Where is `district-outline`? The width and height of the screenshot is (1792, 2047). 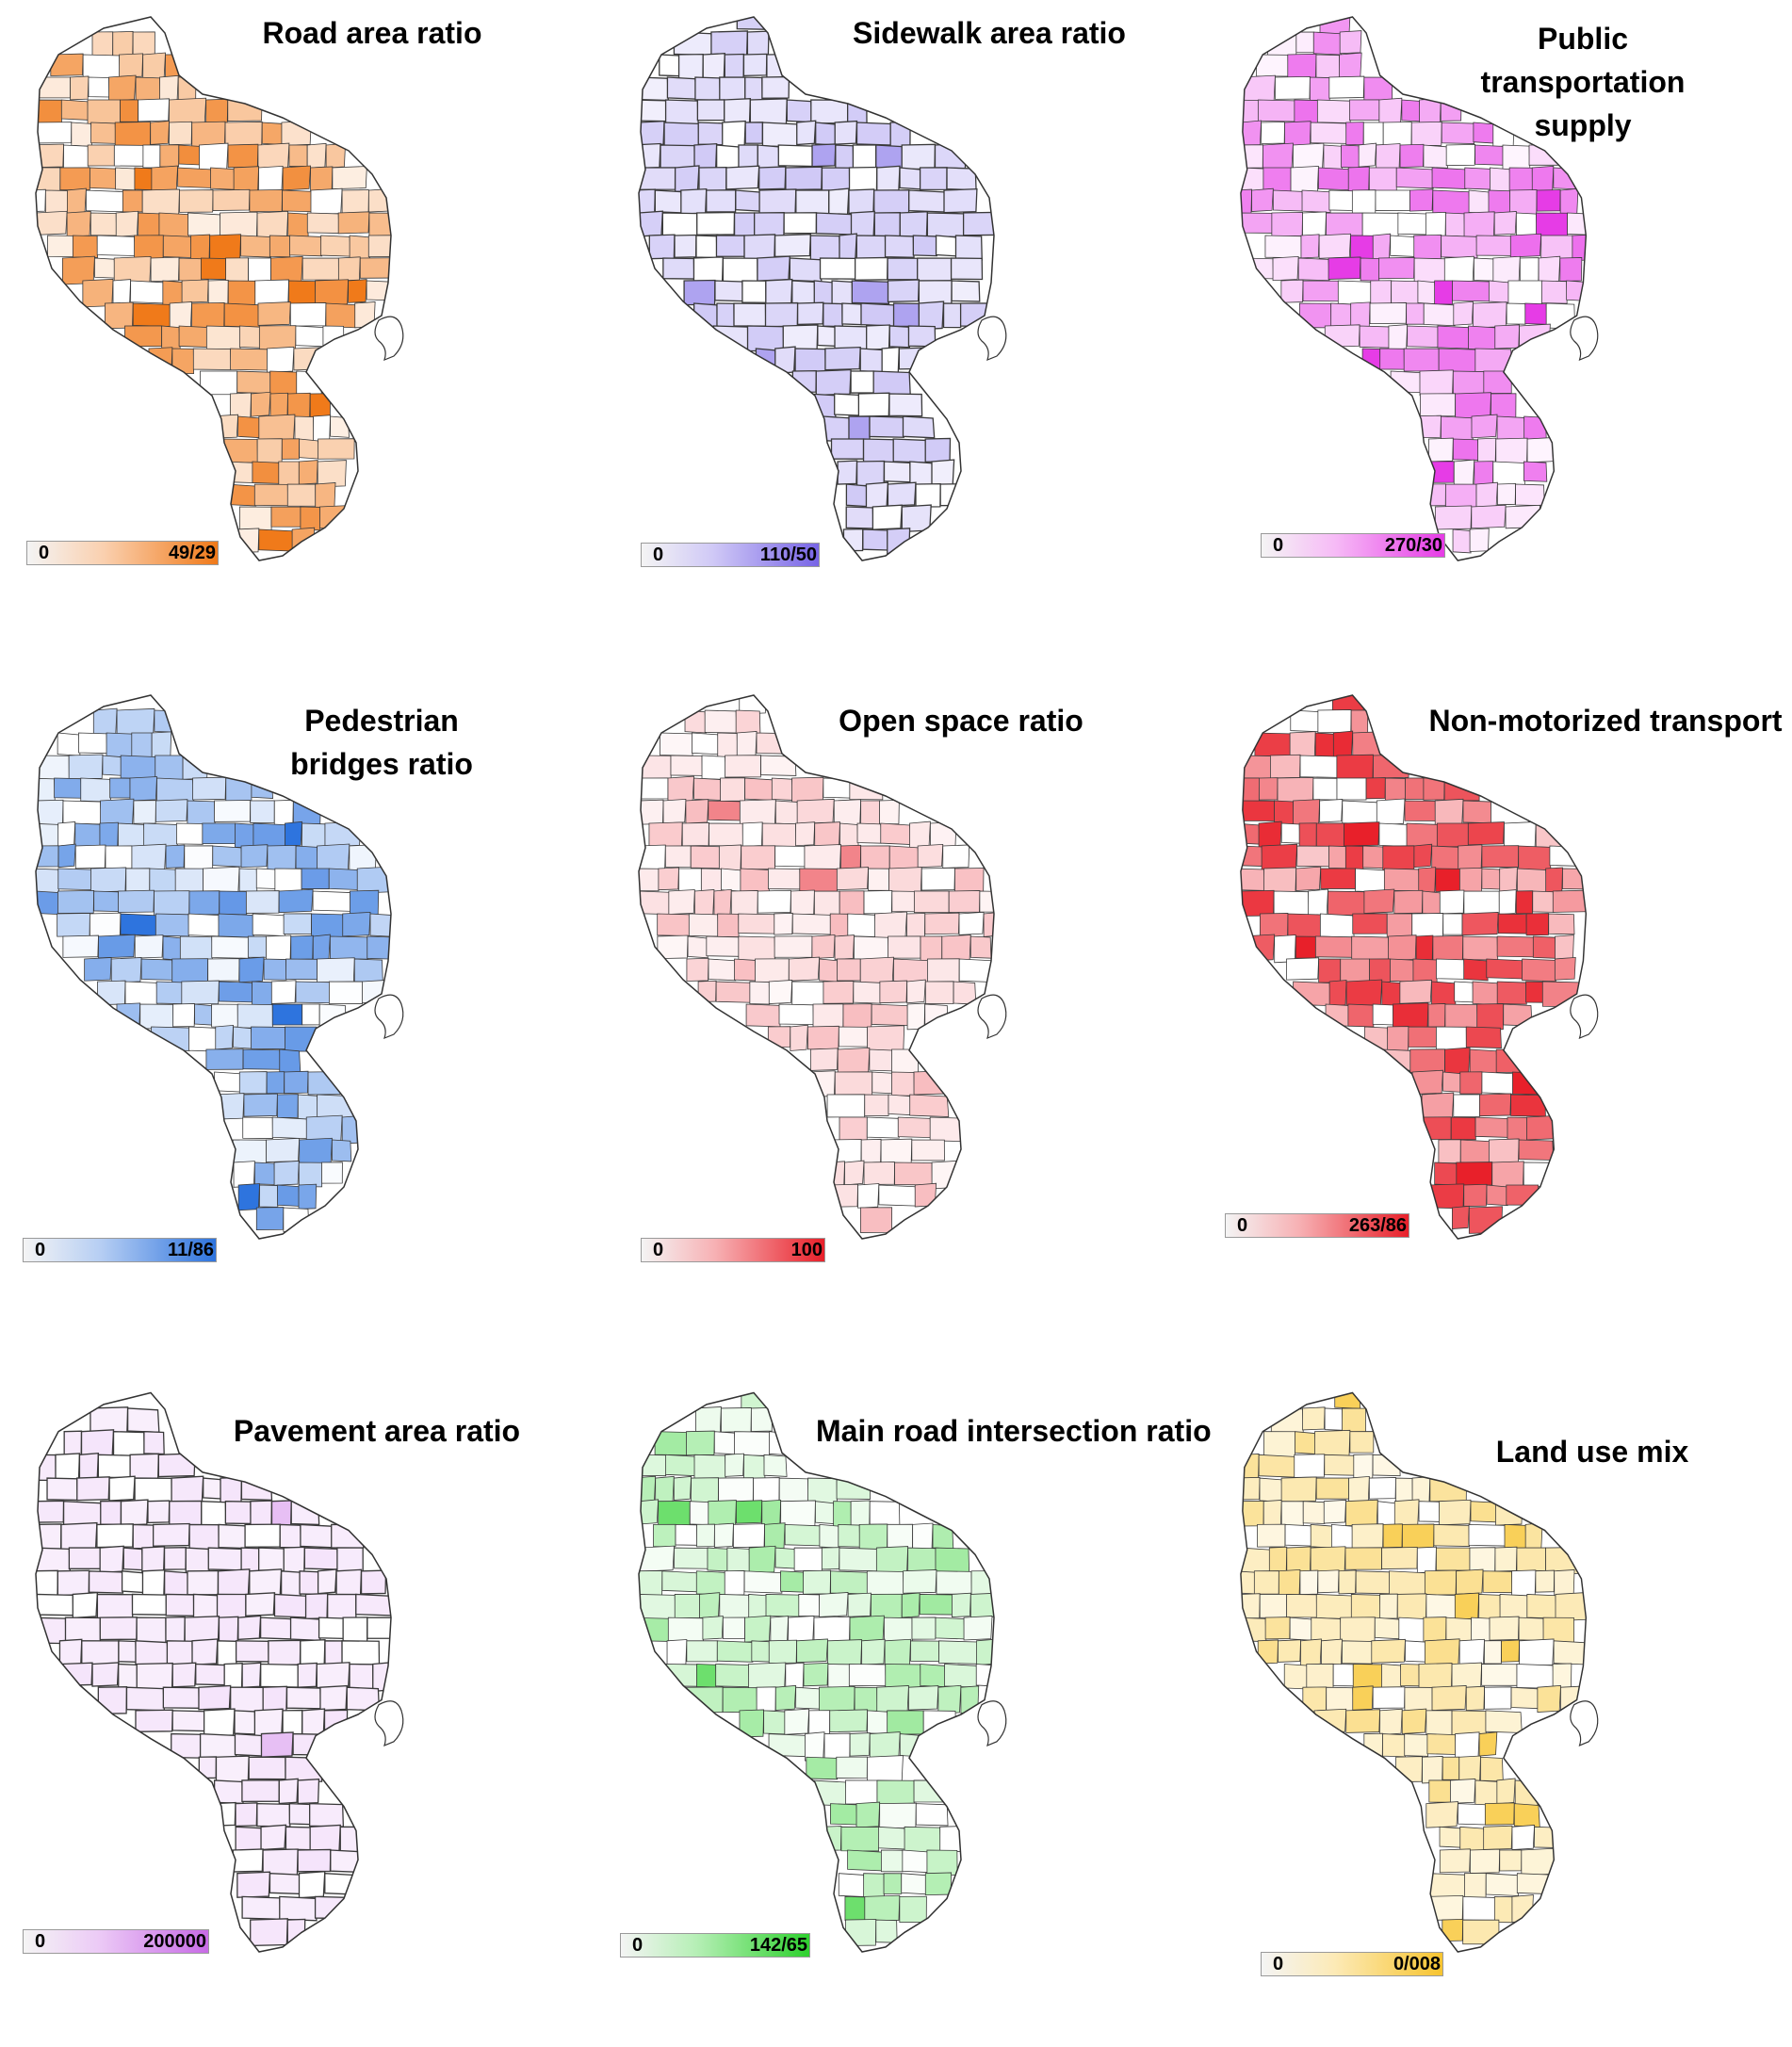 district-outline is located at coordinates (213, 967).